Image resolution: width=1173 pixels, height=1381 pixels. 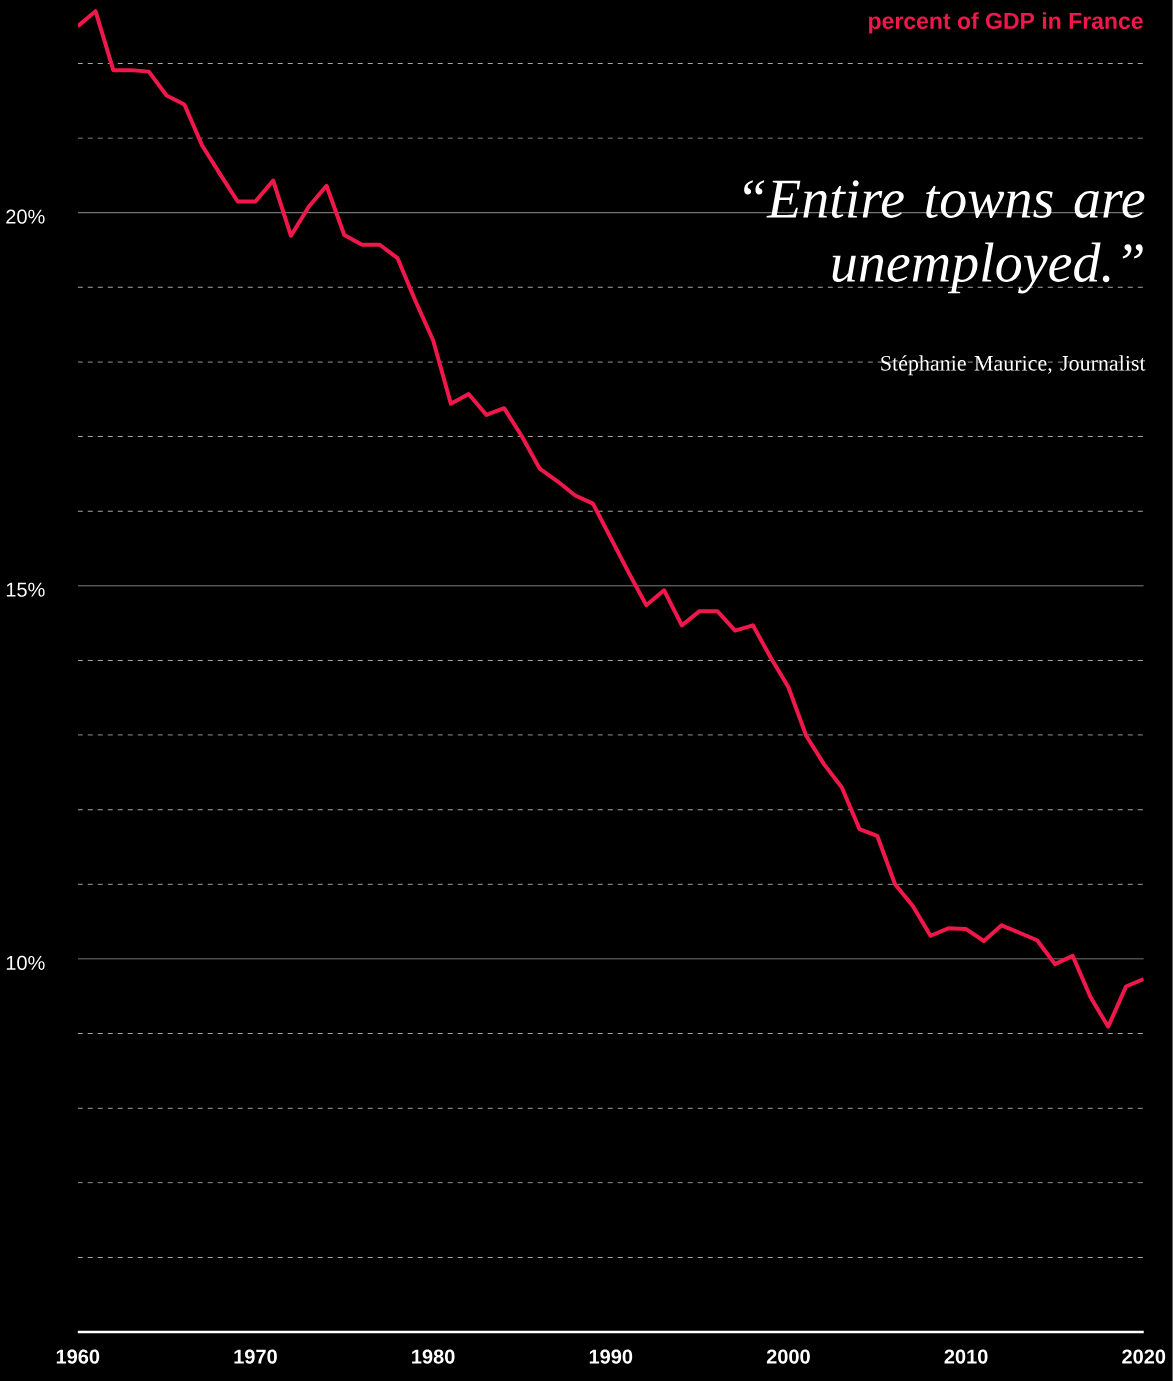 I want to click on y-tick-label: 10%, so click(x=25, y=962).